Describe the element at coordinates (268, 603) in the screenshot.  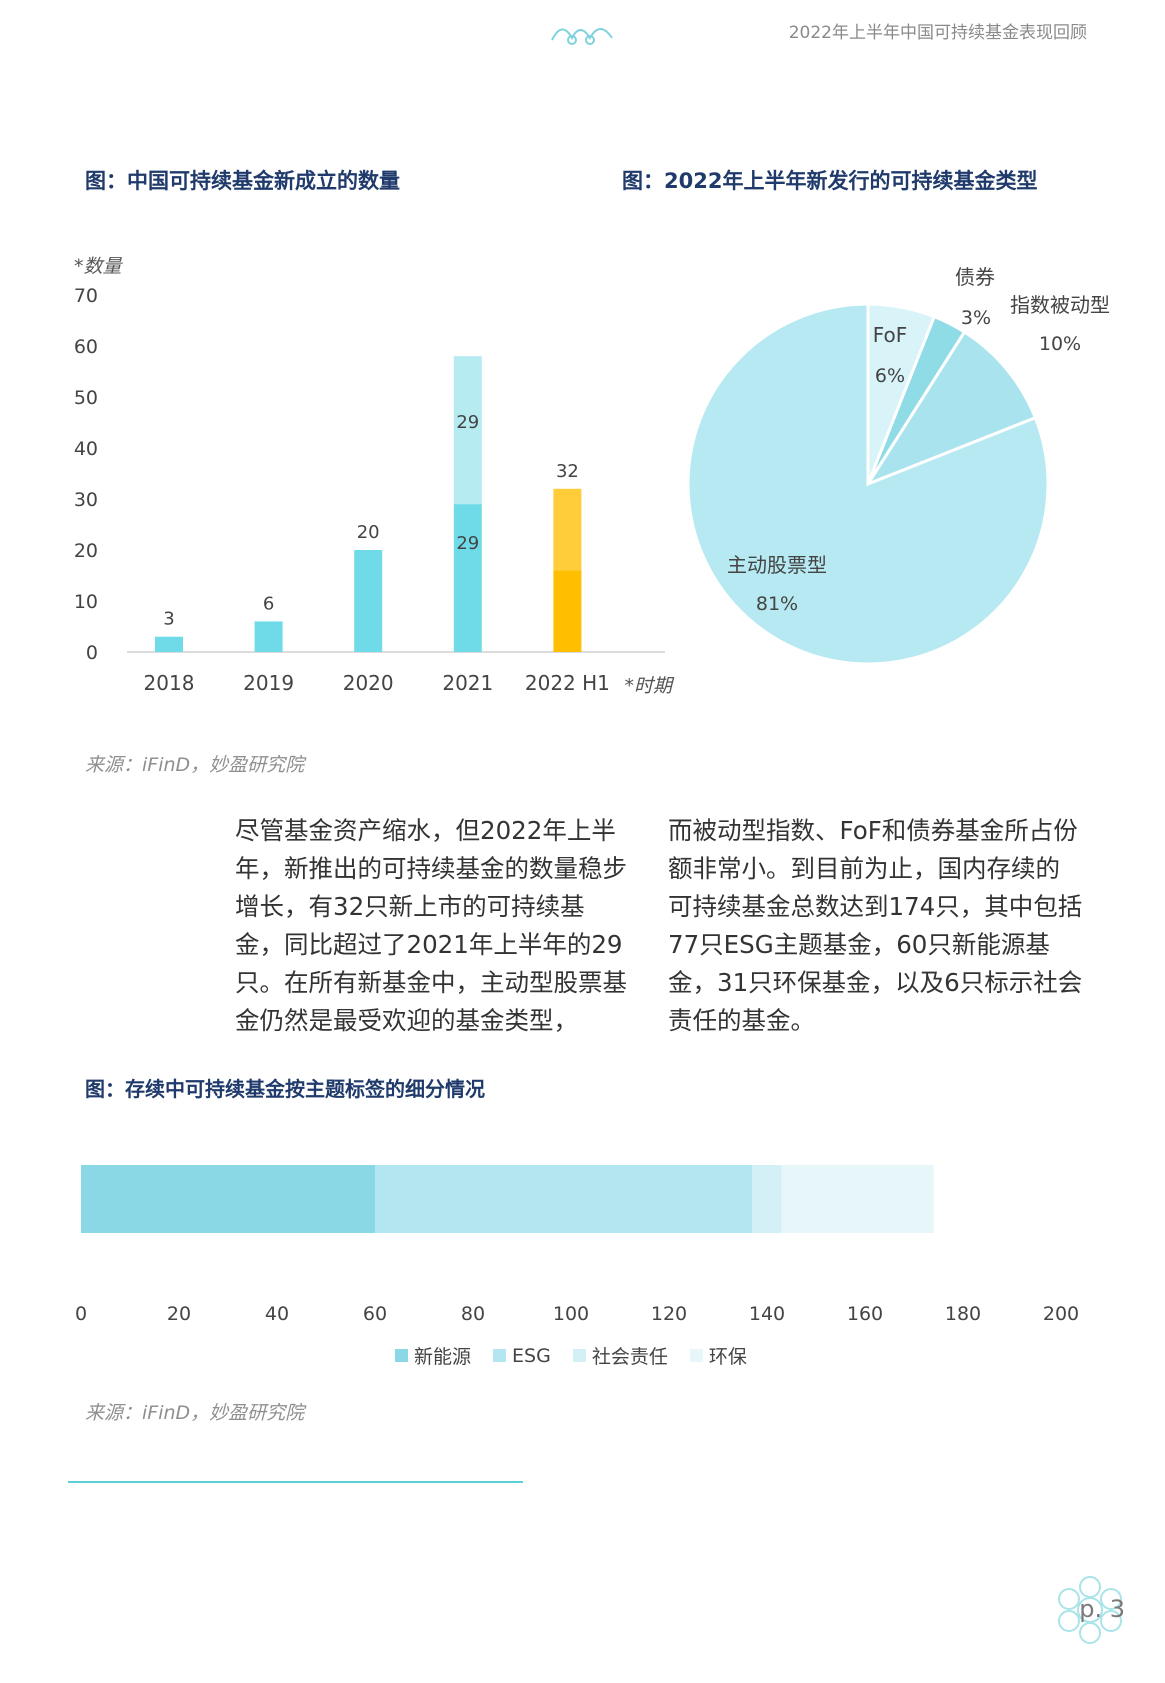
I see `bar-data-label: 6` at that location.